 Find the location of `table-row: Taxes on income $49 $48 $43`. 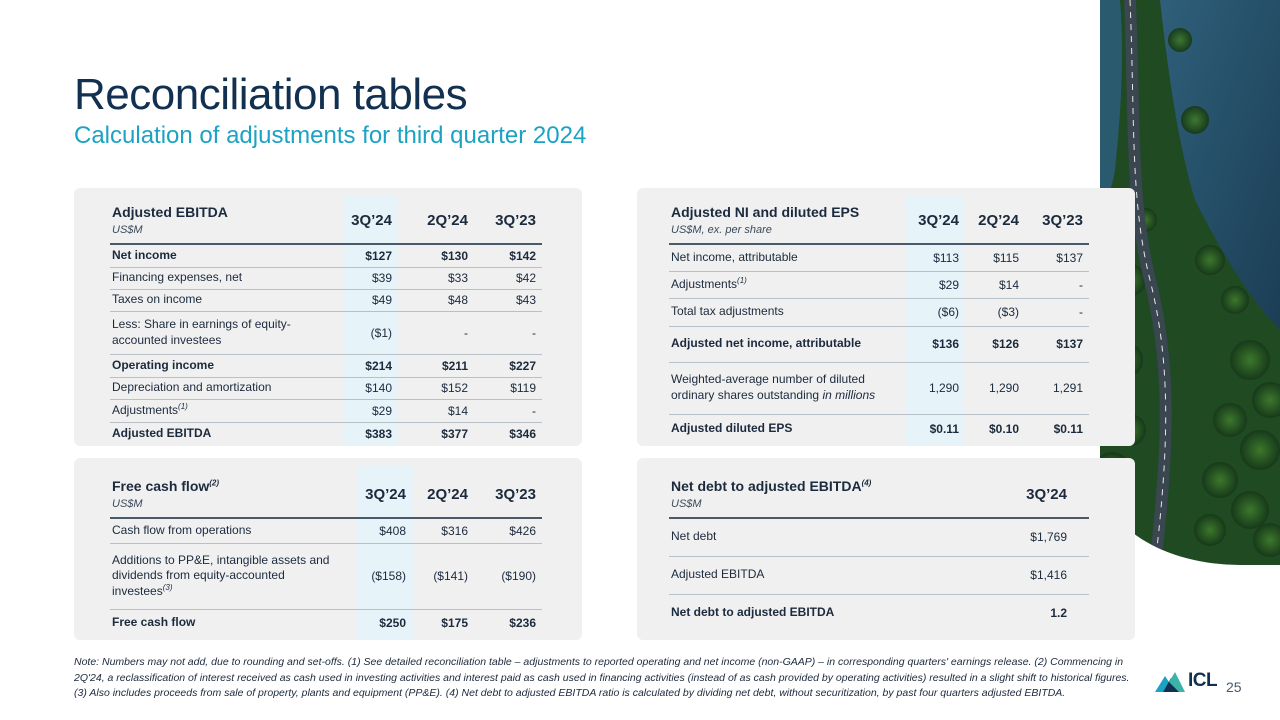

table-row: Taxes on income $49 $48 $43 is located at coordinates (326, 299).